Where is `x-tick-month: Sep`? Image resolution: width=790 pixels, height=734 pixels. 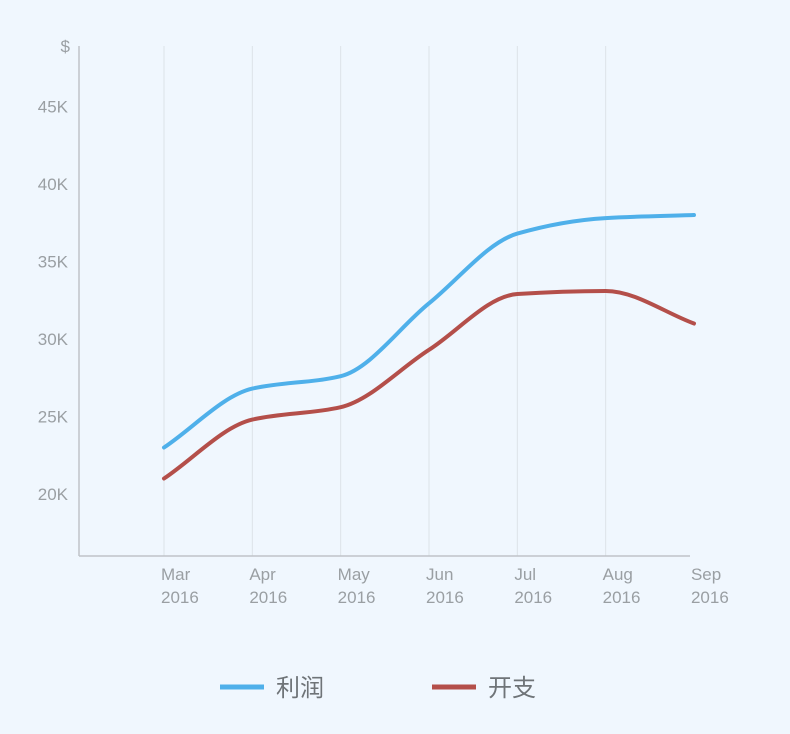
x-tick-month: Sep is located at coordinates (706, 574).